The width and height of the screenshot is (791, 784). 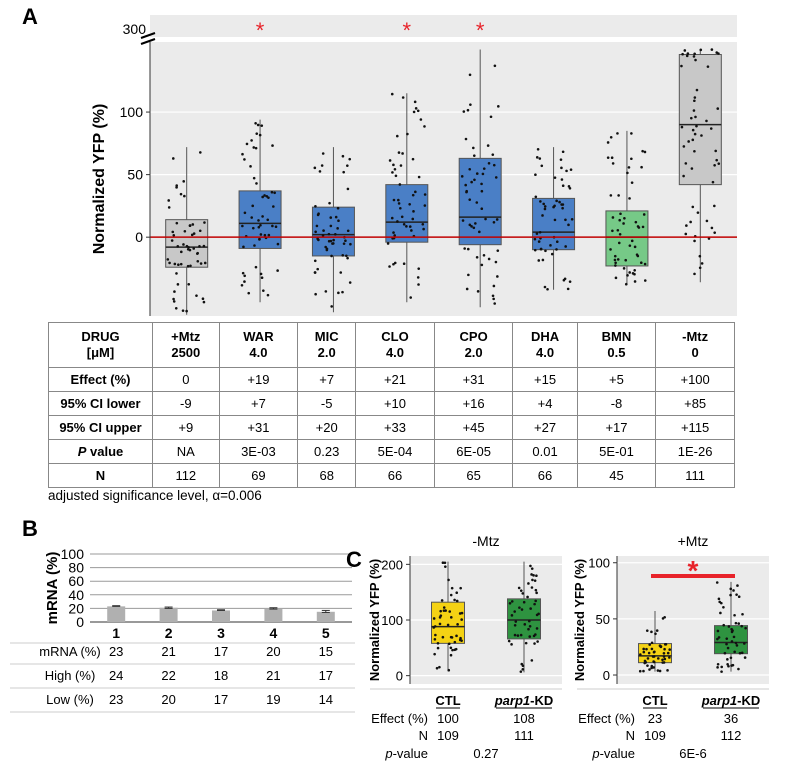 I want to click on table-cell: 6E-05, so click(x=473, y=451).